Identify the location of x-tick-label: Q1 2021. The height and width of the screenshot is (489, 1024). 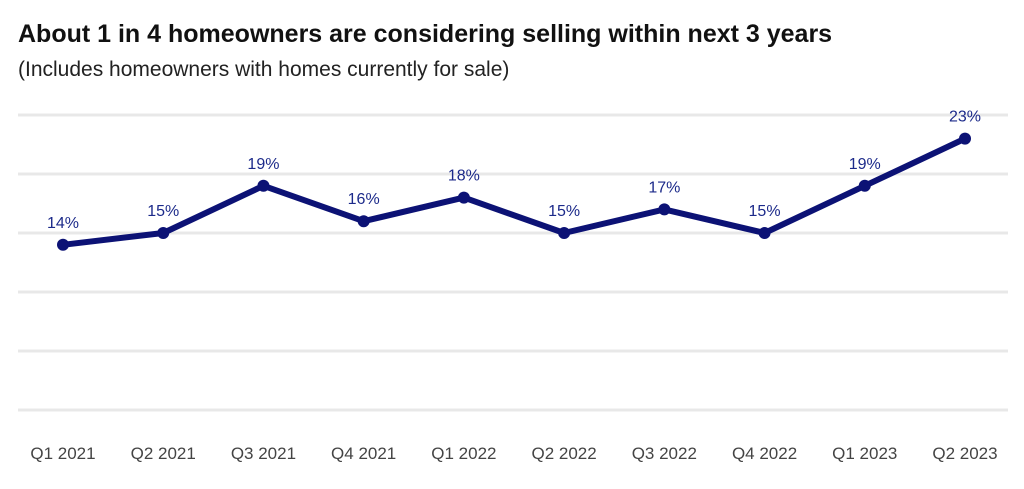
(62, 453).